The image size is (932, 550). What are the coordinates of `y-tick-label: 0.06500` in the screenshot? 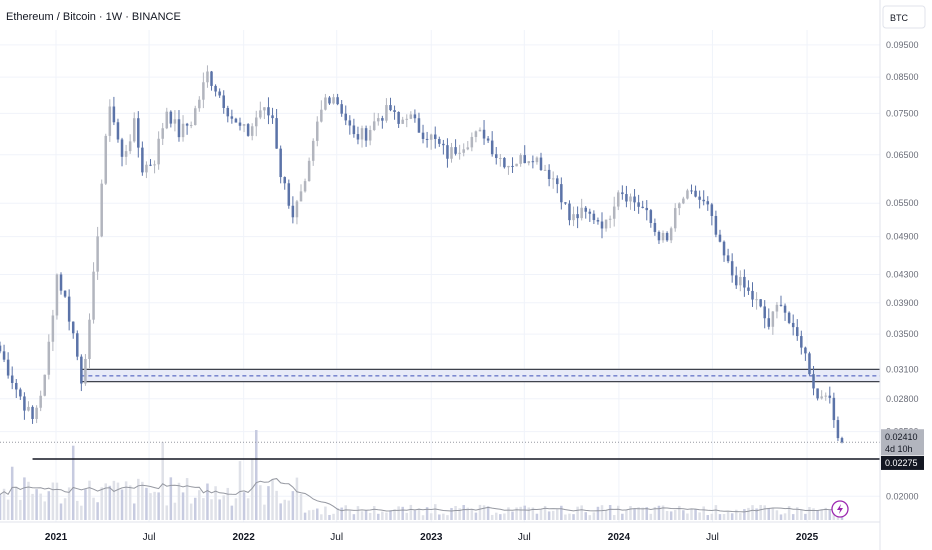 It's located at (902, 155).